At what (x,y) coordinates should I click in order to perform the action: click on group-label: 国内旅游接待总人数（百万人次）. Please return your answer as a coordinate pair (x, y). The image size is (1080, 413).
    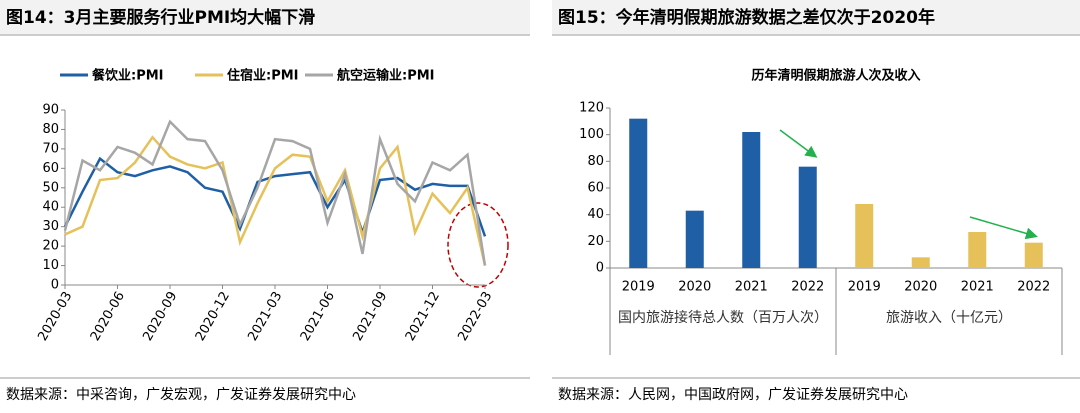
    Looking at the image, I should click on (723, 318).